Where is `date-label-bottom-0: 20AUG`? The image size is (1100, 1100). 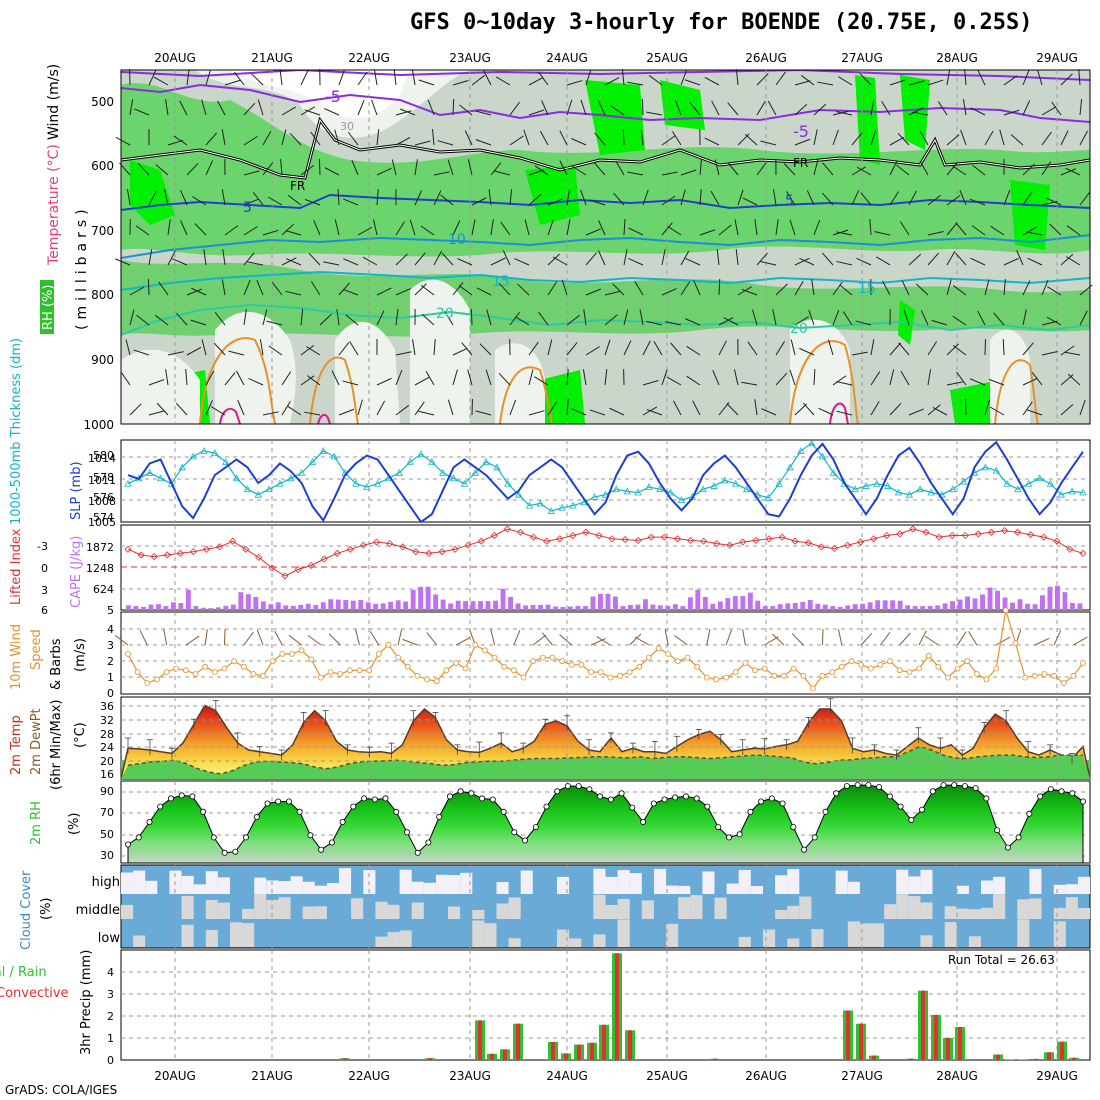
date-label-bottom-0: 20AUG is located at coordinates (175, 1076).